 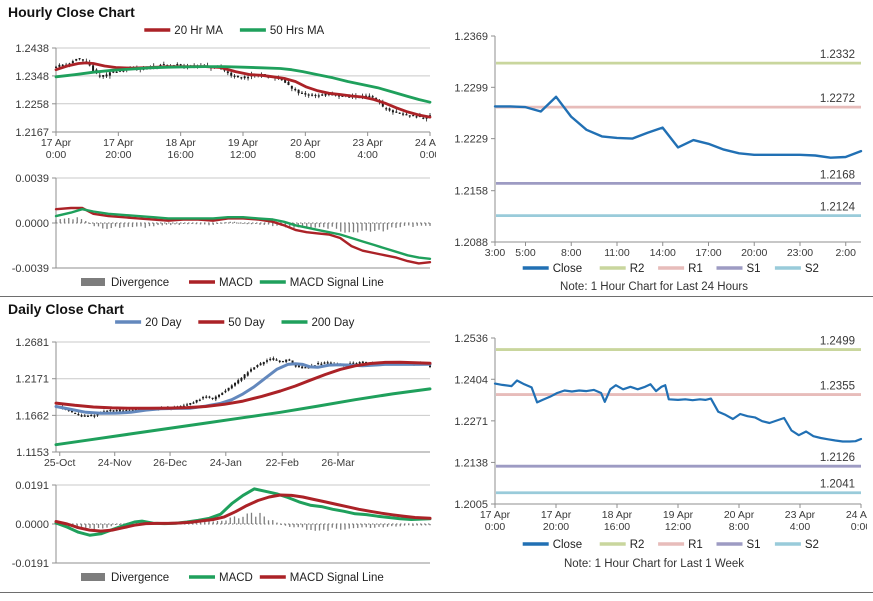 What do you see at coordinates (800, 253) in the screenshot?
I see `svg-text: 23:00` at bounding box center [800, 253].